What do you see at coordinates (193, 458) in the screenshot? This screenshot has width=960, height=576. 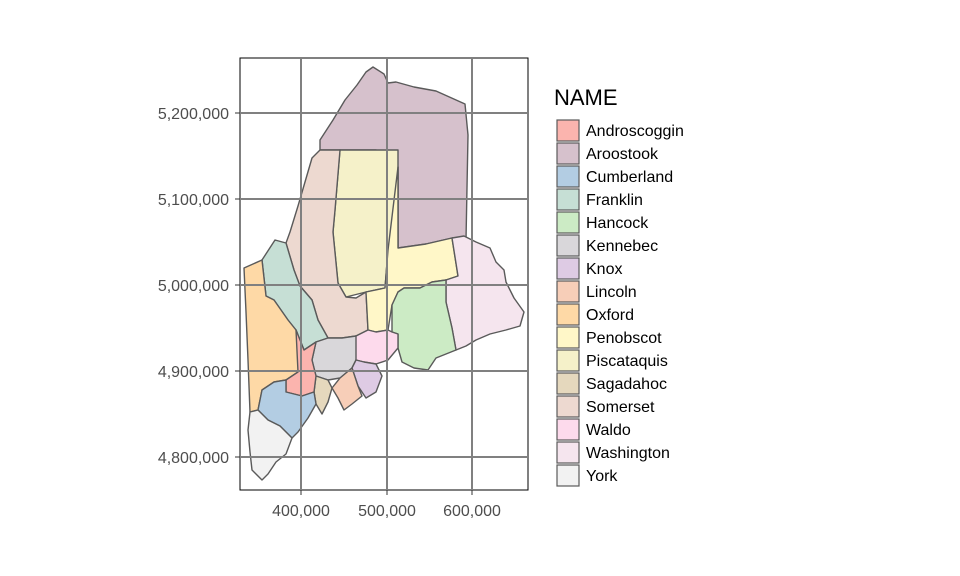 I see `y-tick-label: 4,800,000` at bounding box center [193, 458].